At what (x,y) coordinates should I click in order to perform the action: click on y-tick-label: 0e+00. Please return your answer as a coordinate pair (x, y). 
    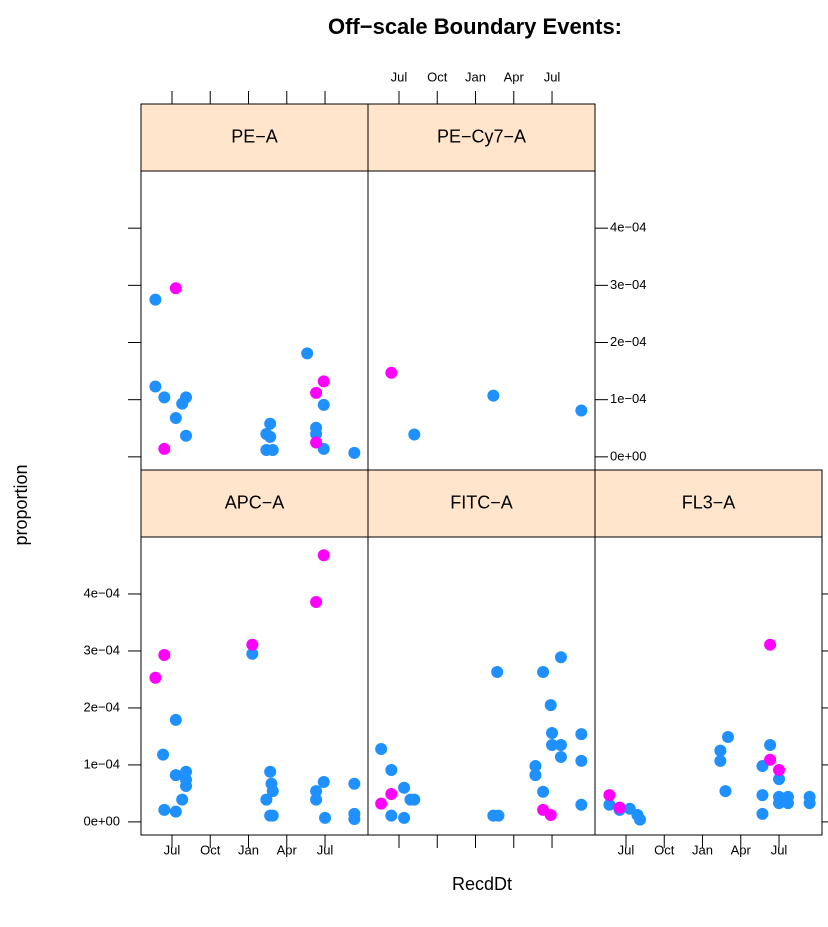
    Looking at the image, I should click on (101, 820).